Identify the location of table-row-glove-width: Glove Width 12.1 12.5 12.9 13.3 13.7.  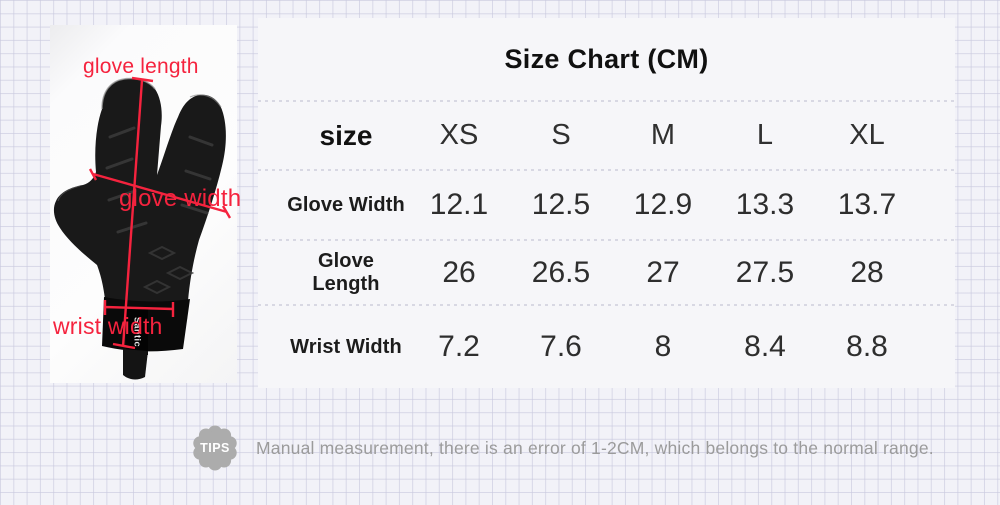
(606, 205).